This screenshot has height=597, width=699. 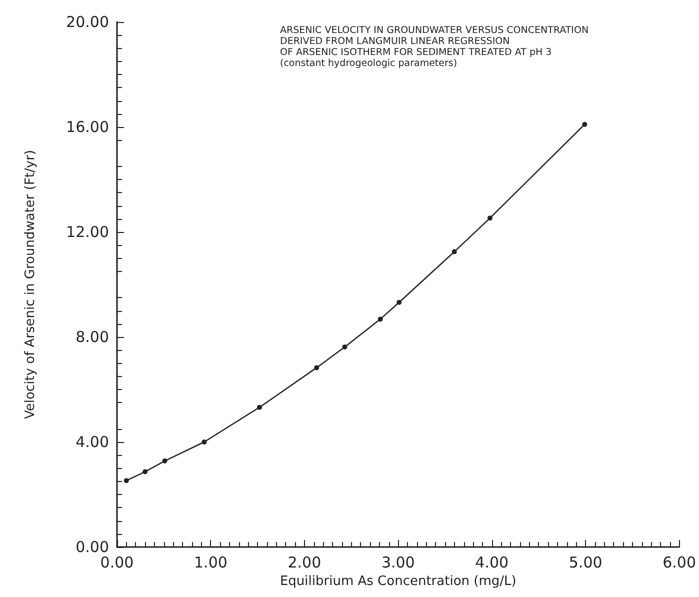 I want to click on x-tick-label: 4.00, so click(x=492, y=563).